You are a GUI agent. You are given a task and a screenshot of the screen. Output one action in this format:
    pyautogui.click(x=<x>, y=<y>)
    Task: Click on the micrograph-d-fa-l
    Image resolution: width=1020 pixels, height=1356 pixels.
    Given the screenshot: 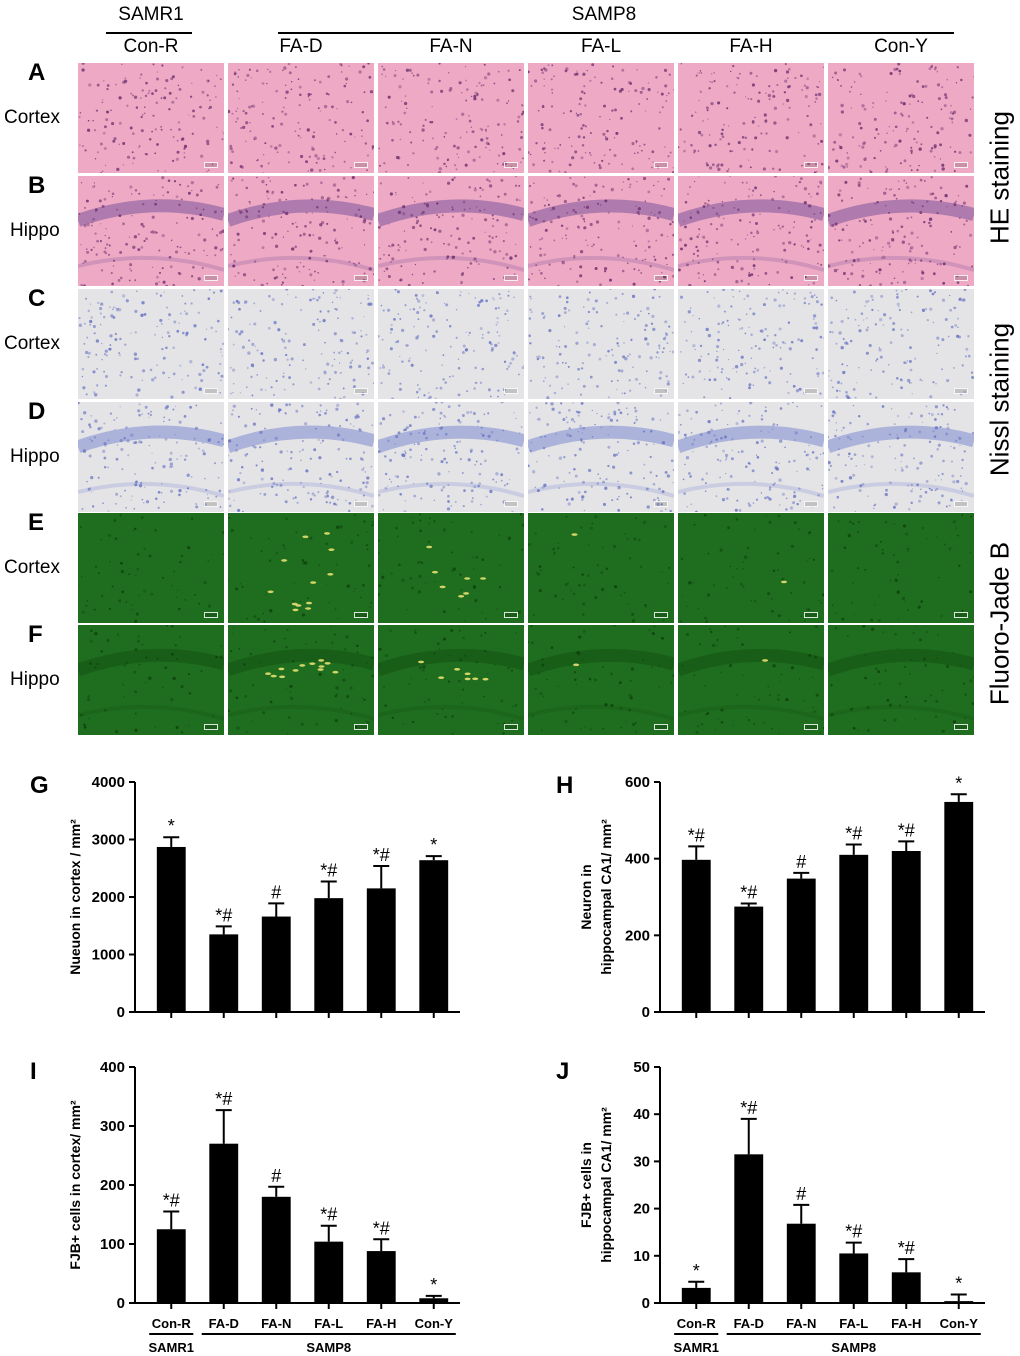 What is the action you would take?
    pyautogui.click(x=601, y=457)
    